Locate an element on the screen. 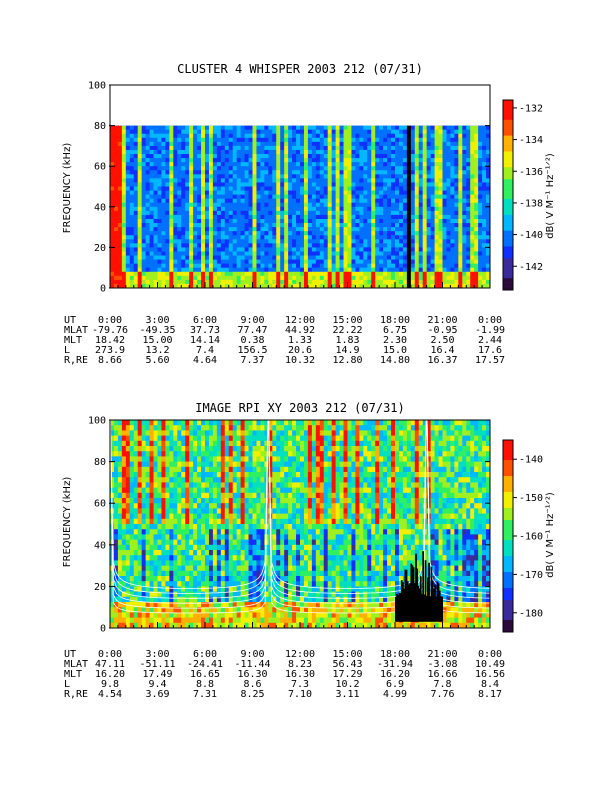 The width and height of the screenshot is (600, 800). ephemeris-value: 21:00 is located at coordinates (442, 320).